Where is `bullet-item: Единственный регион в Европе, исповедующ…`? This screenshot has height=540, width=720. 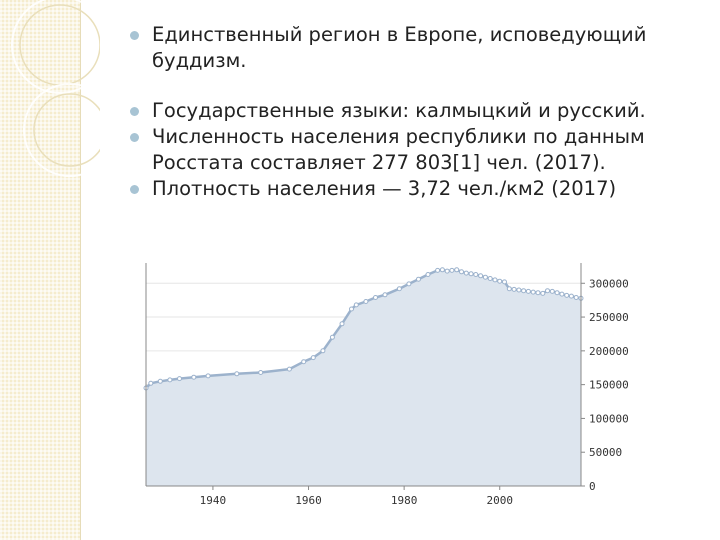
bullet-item: Единственный регион в Европе, исповедующ… is located at coordinates (410, 48).